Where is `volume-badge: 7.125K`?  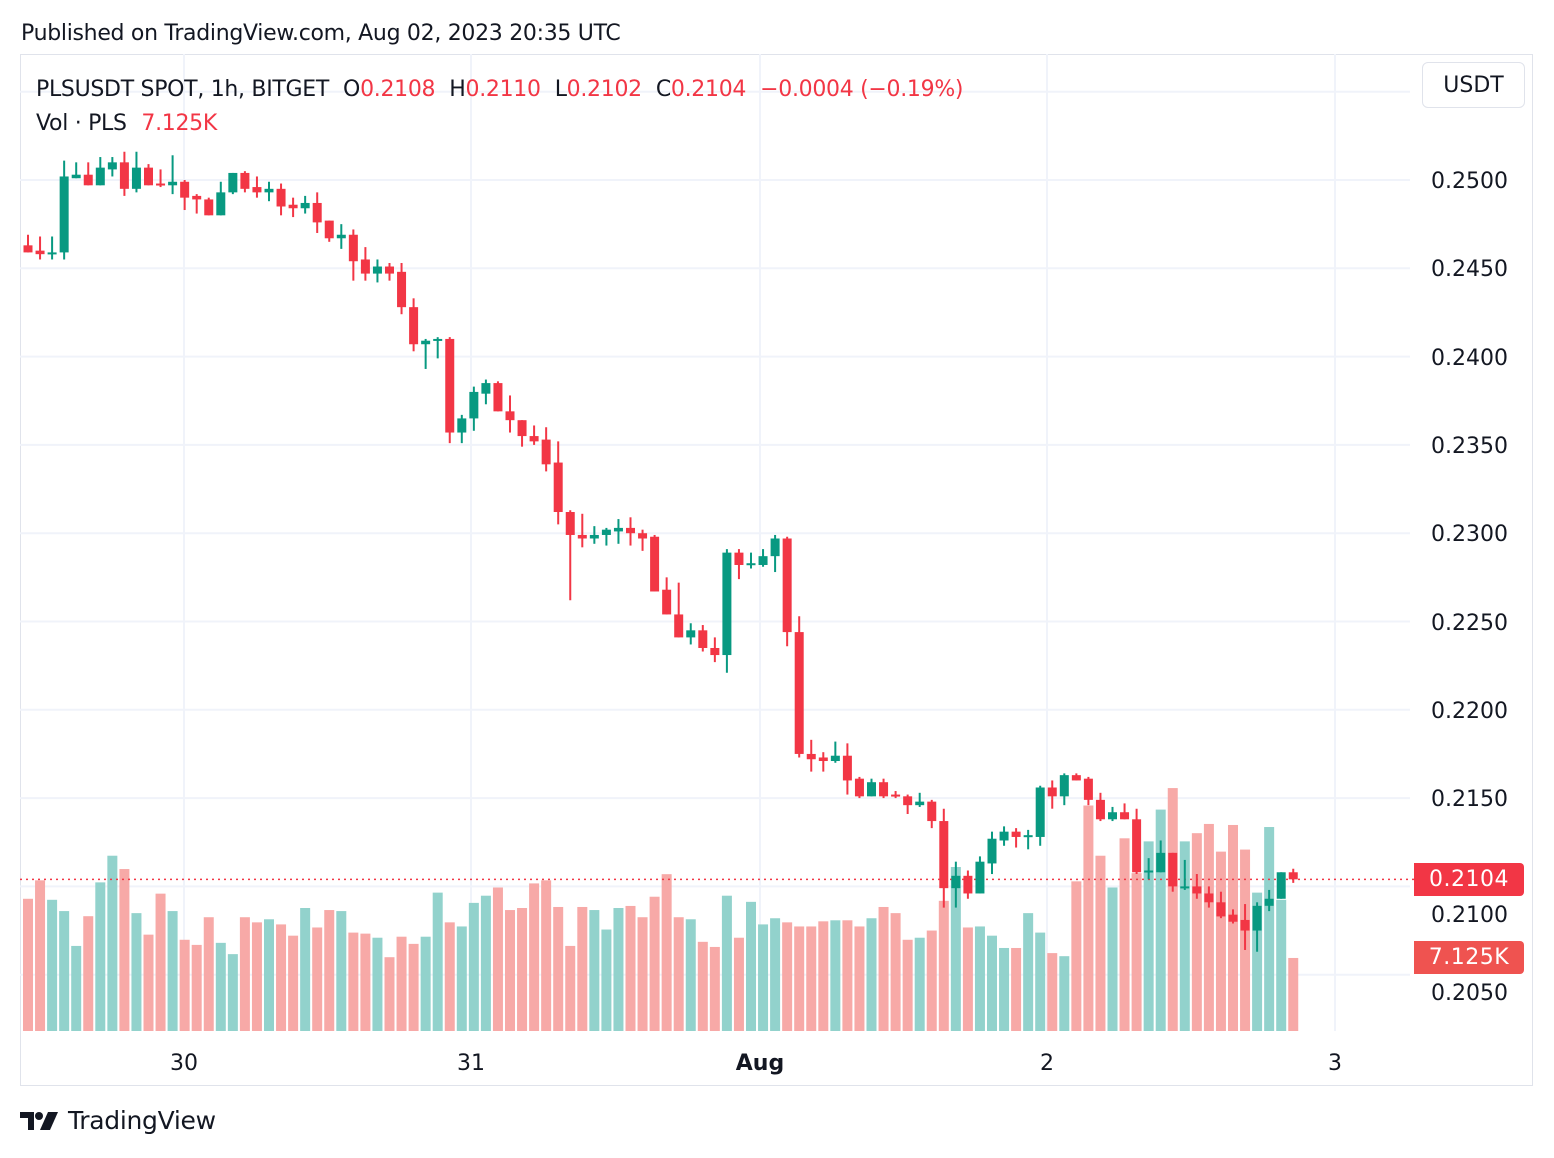 volume-badge: 7.125K is located at coordinates (1469, 957).